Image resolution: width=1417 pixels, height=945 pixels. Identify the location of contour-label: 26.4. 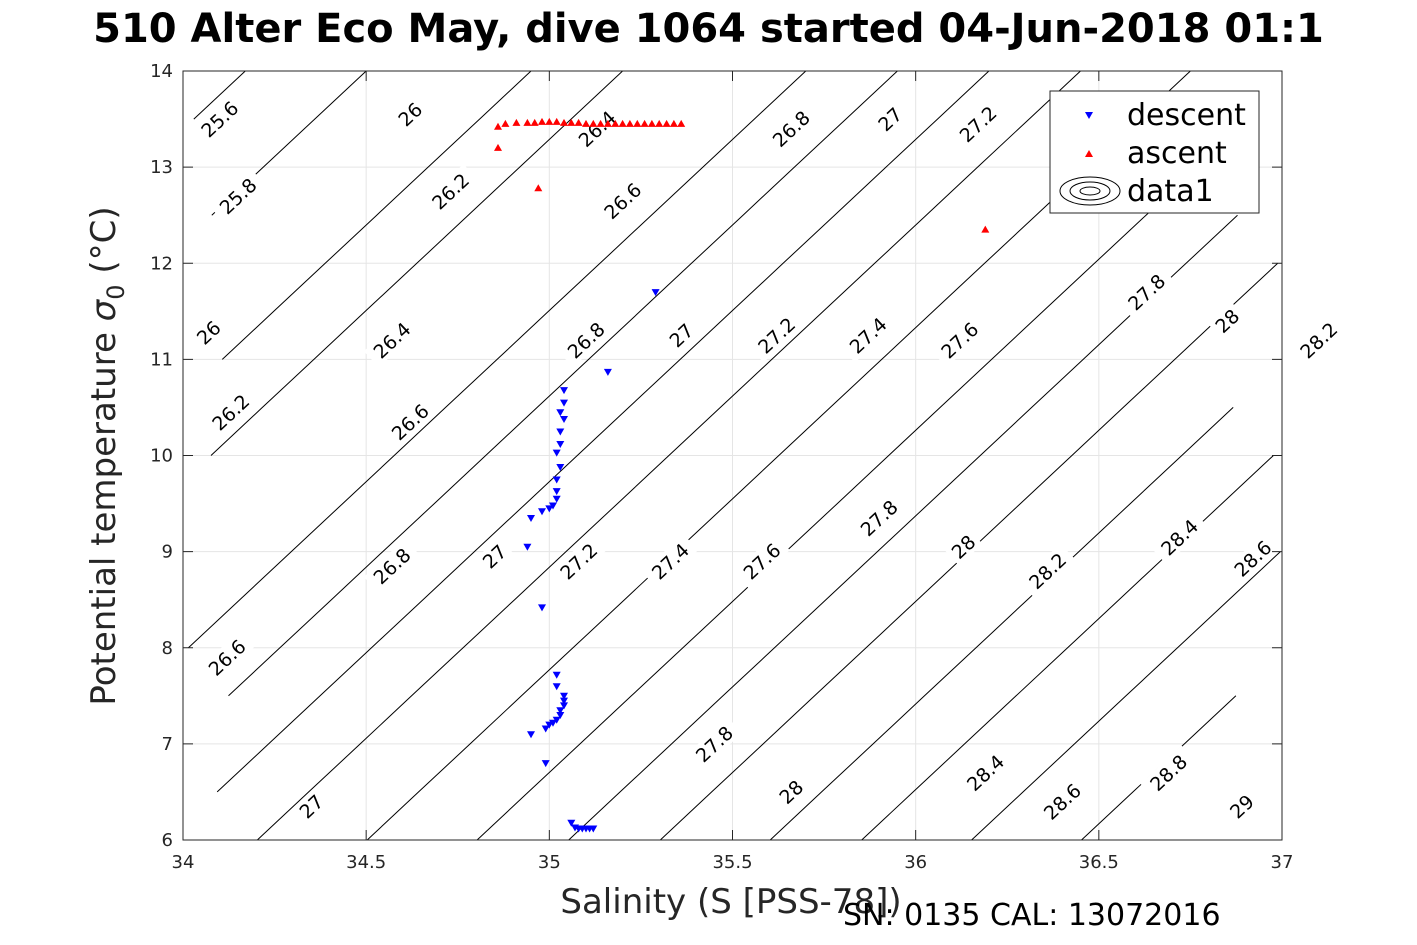
(391, 340).